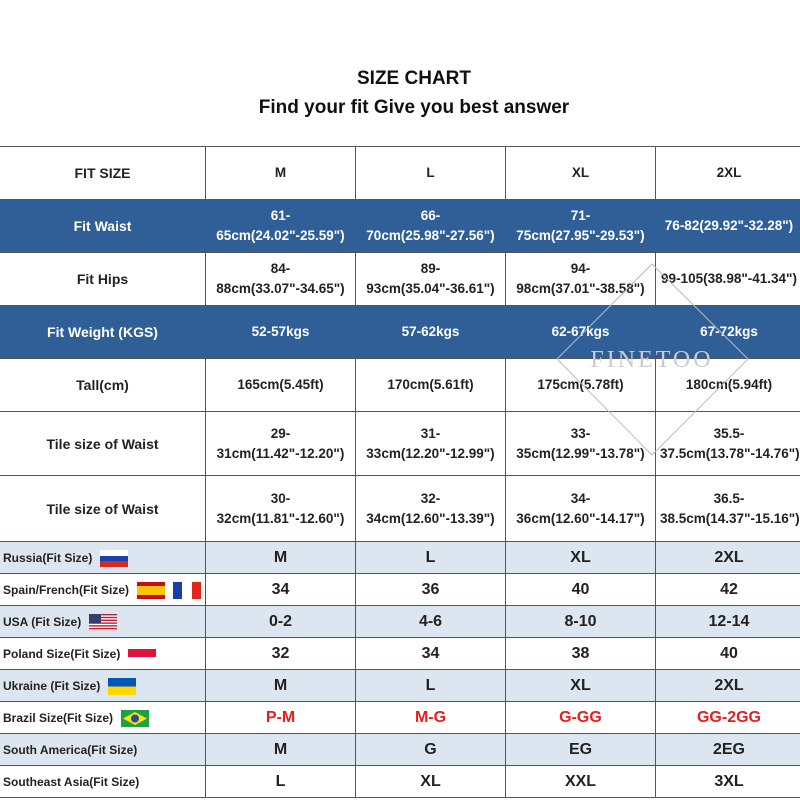 The height and width of the screenshot is (800, 800). Describe the element at coordinates (430, 279) in the screenshot. I see `table-cell: 89-93cm(35.04"-36.61")` at that location.